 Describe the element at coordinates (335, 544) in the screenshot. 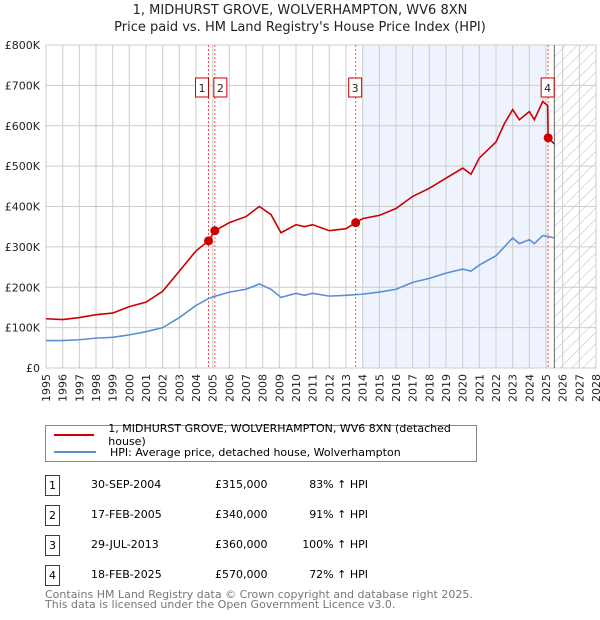

I see `sale-hpi: 100% ↑ HPI` at that location.